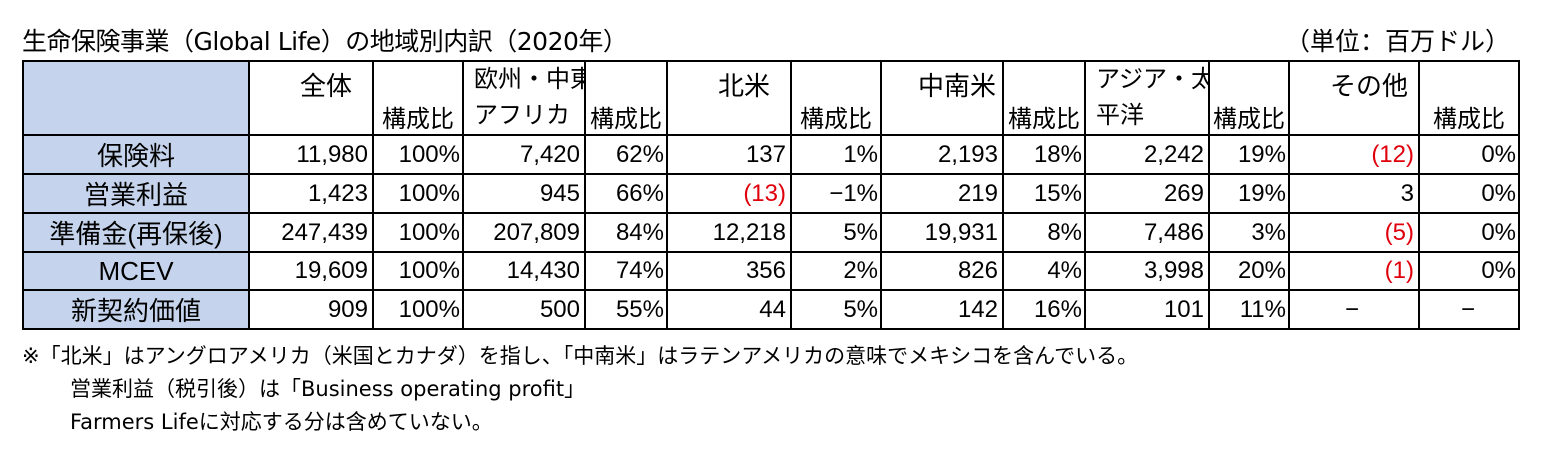 This screenshot has width=1548, height=462. I want to click on value-cell: 356, so click(729, 271).